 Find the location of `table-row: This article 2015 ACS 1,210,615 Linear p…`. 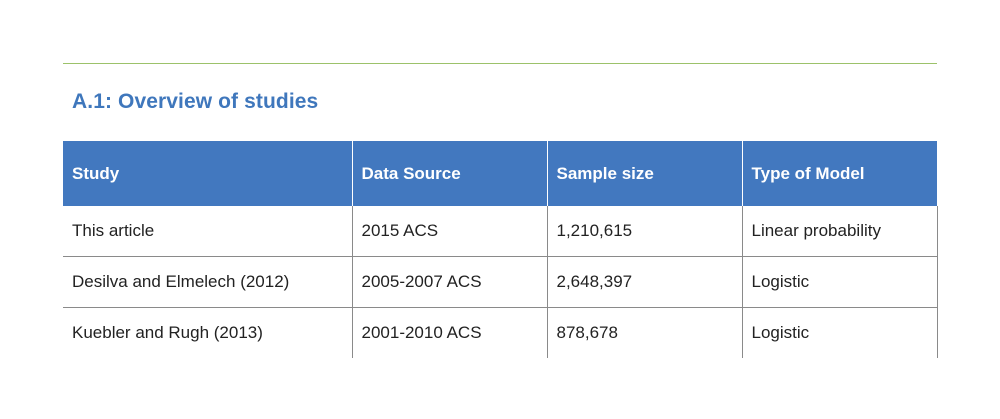

table-row: This article 2015 ACS 1,210,615 Linear p… is located at coordinates (500, 231).